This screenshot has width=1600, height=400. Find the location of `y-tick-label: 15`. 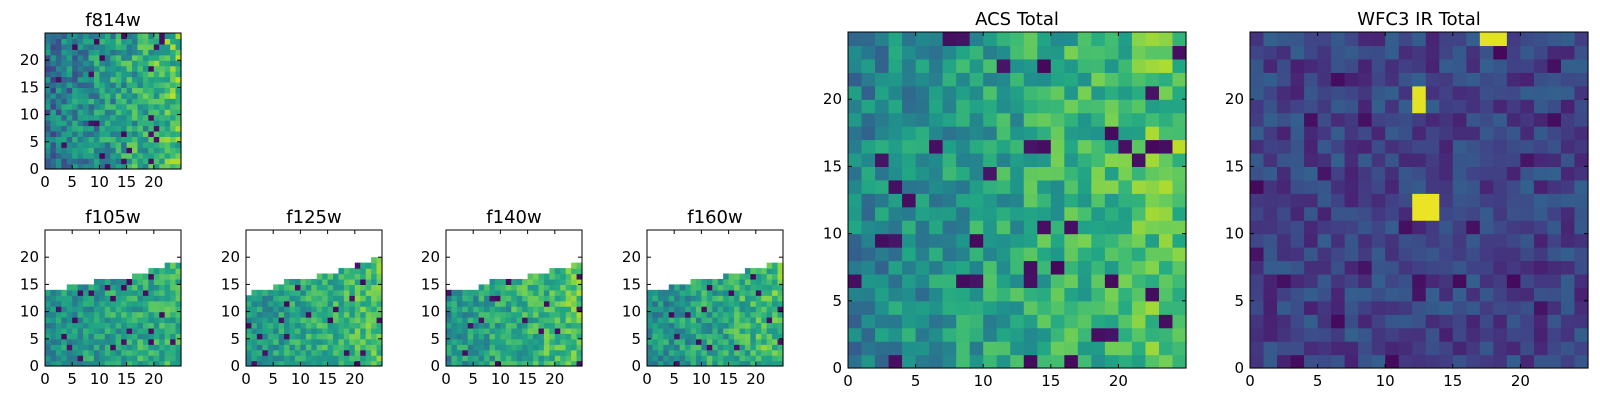

y-tick-label: 15 is located at coordinates (29, 284).